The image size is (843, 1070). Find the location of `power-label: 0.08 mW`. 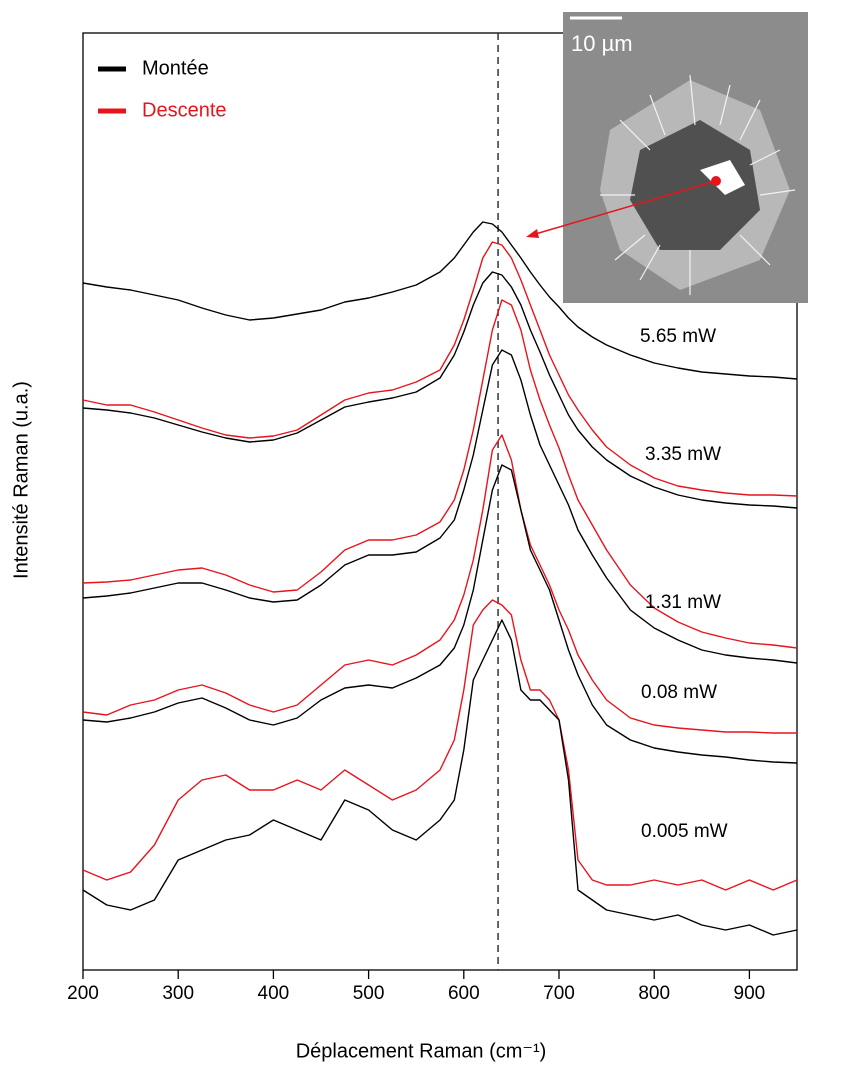

power-label: 0.08 mW is located at coordinates (679, 692).